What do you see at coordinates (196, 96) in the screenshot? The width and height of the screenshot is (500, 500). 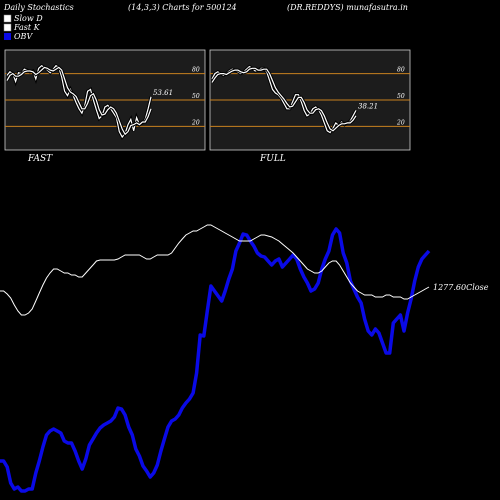 I see `fast-level-label-50: 50` at bounding box center [196, 96].